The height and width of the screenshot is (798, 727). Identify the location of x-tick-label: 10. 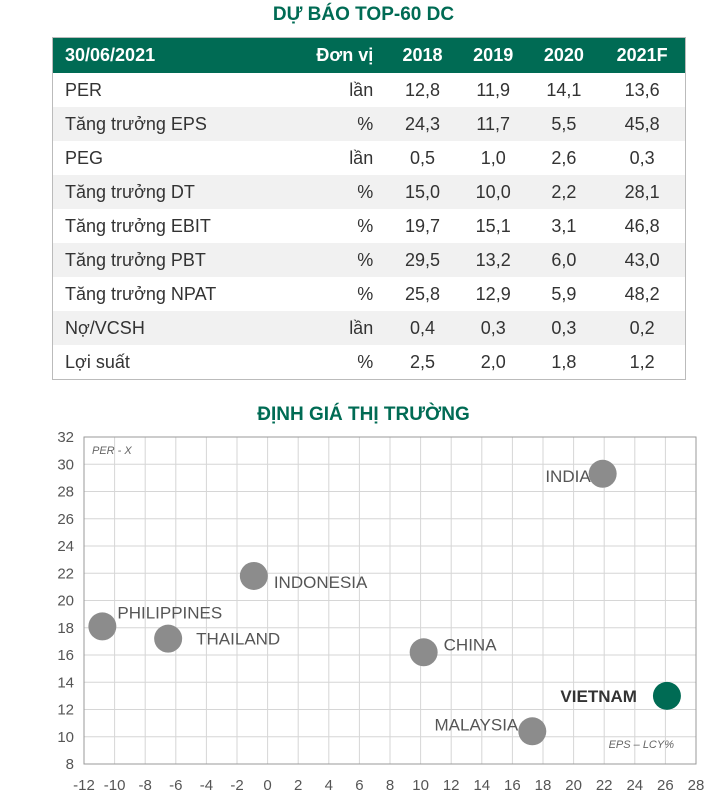
(420, 785).